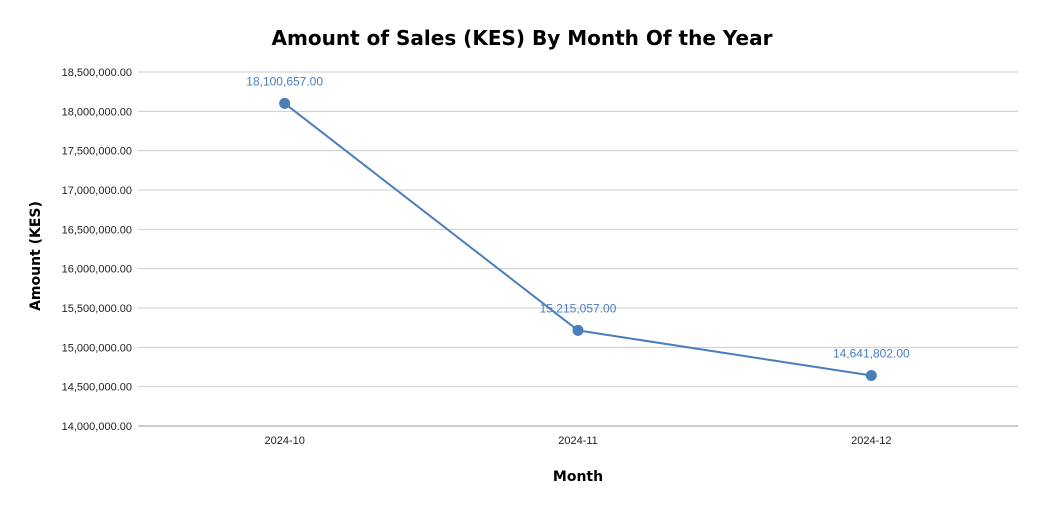 Image resolution: width=1044 pixels, height=510 pixels. What do you see at coordinates (97, 388) in the screenshot?
I see `y-tick-label: 14,500,000.00` at bounding box center [97, 388].